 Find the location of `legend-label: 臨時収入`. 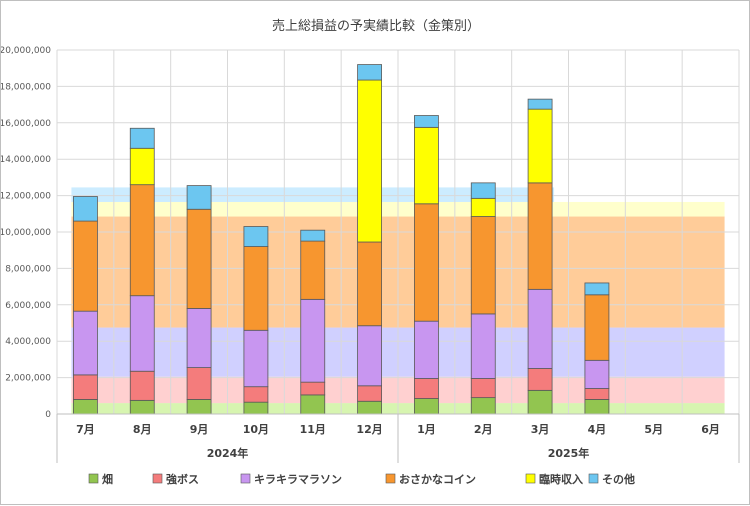

legend-label: 臨時収入 is located at coordinates (561, 479).